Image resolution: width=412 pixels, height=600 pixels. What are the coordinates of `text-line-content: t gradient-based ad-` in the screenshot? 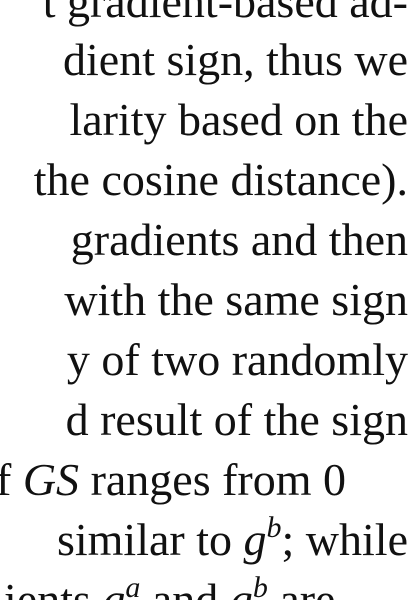 It's located at (225, 13).